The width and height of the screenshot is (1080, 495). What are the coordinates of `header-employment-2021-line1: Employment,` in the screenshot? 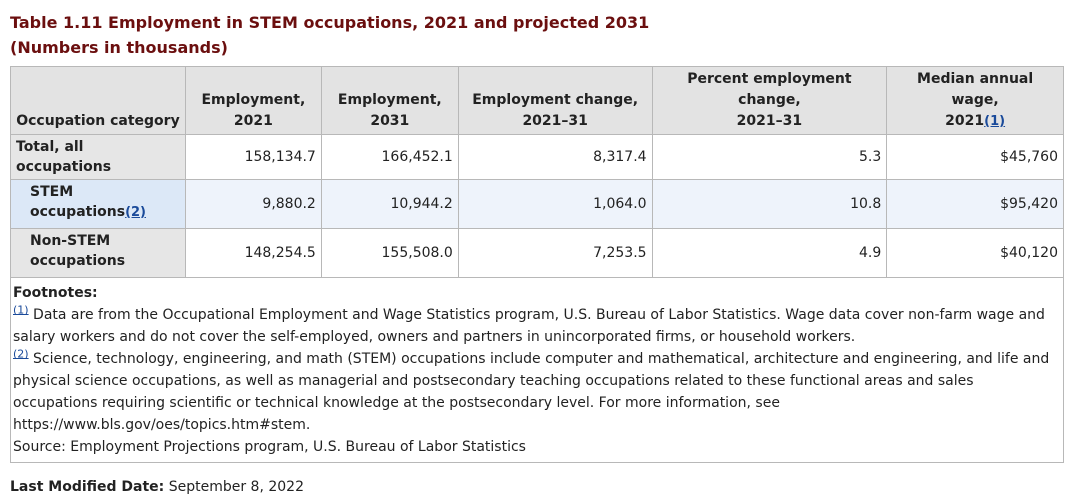 It's located at (253, 100).